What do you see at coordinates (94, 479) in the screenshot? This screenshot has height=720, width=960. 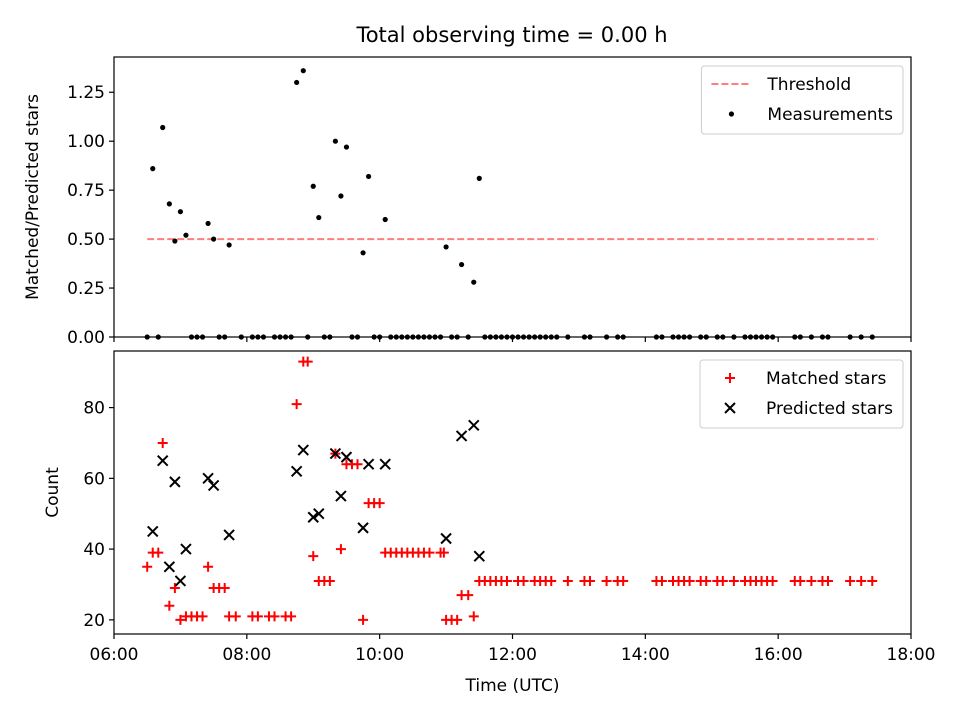 I see `y-tick-label: 60` at bounding box center [94, 479].